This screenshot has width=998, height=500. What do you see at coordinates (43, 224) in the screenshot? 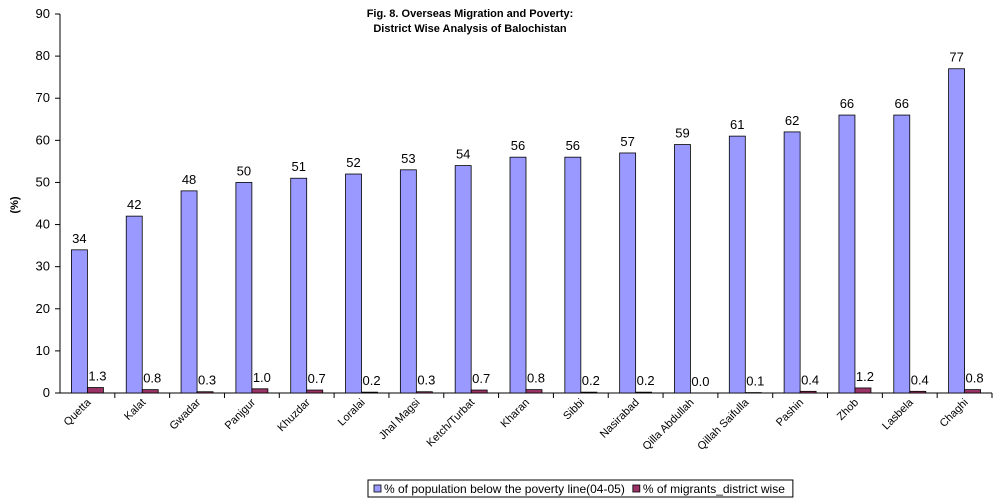
I see `y-tick-label: 40` at bounding box center [43, 224].